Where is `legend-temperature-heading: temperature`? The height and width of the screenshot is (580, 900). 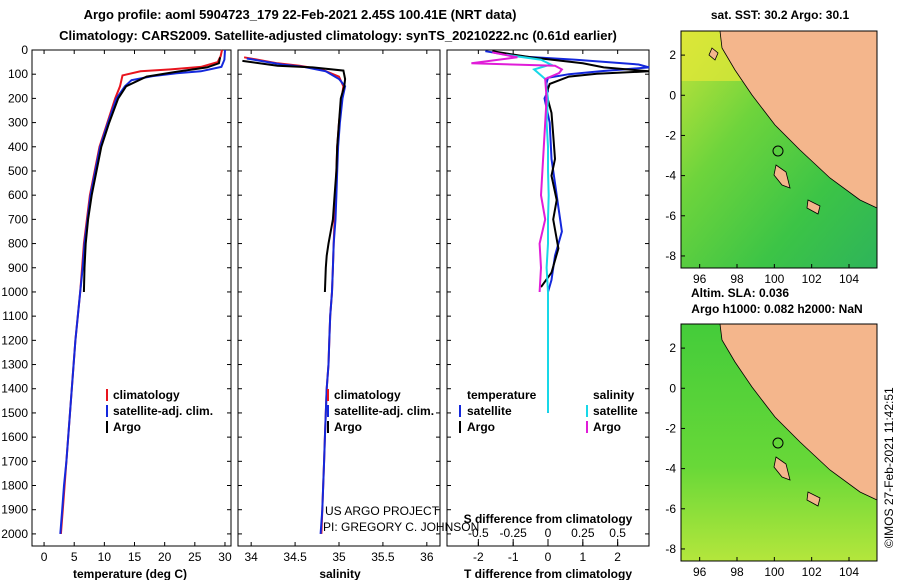
legend-temperature-heading: temperature is located at coordinates (502, 395).